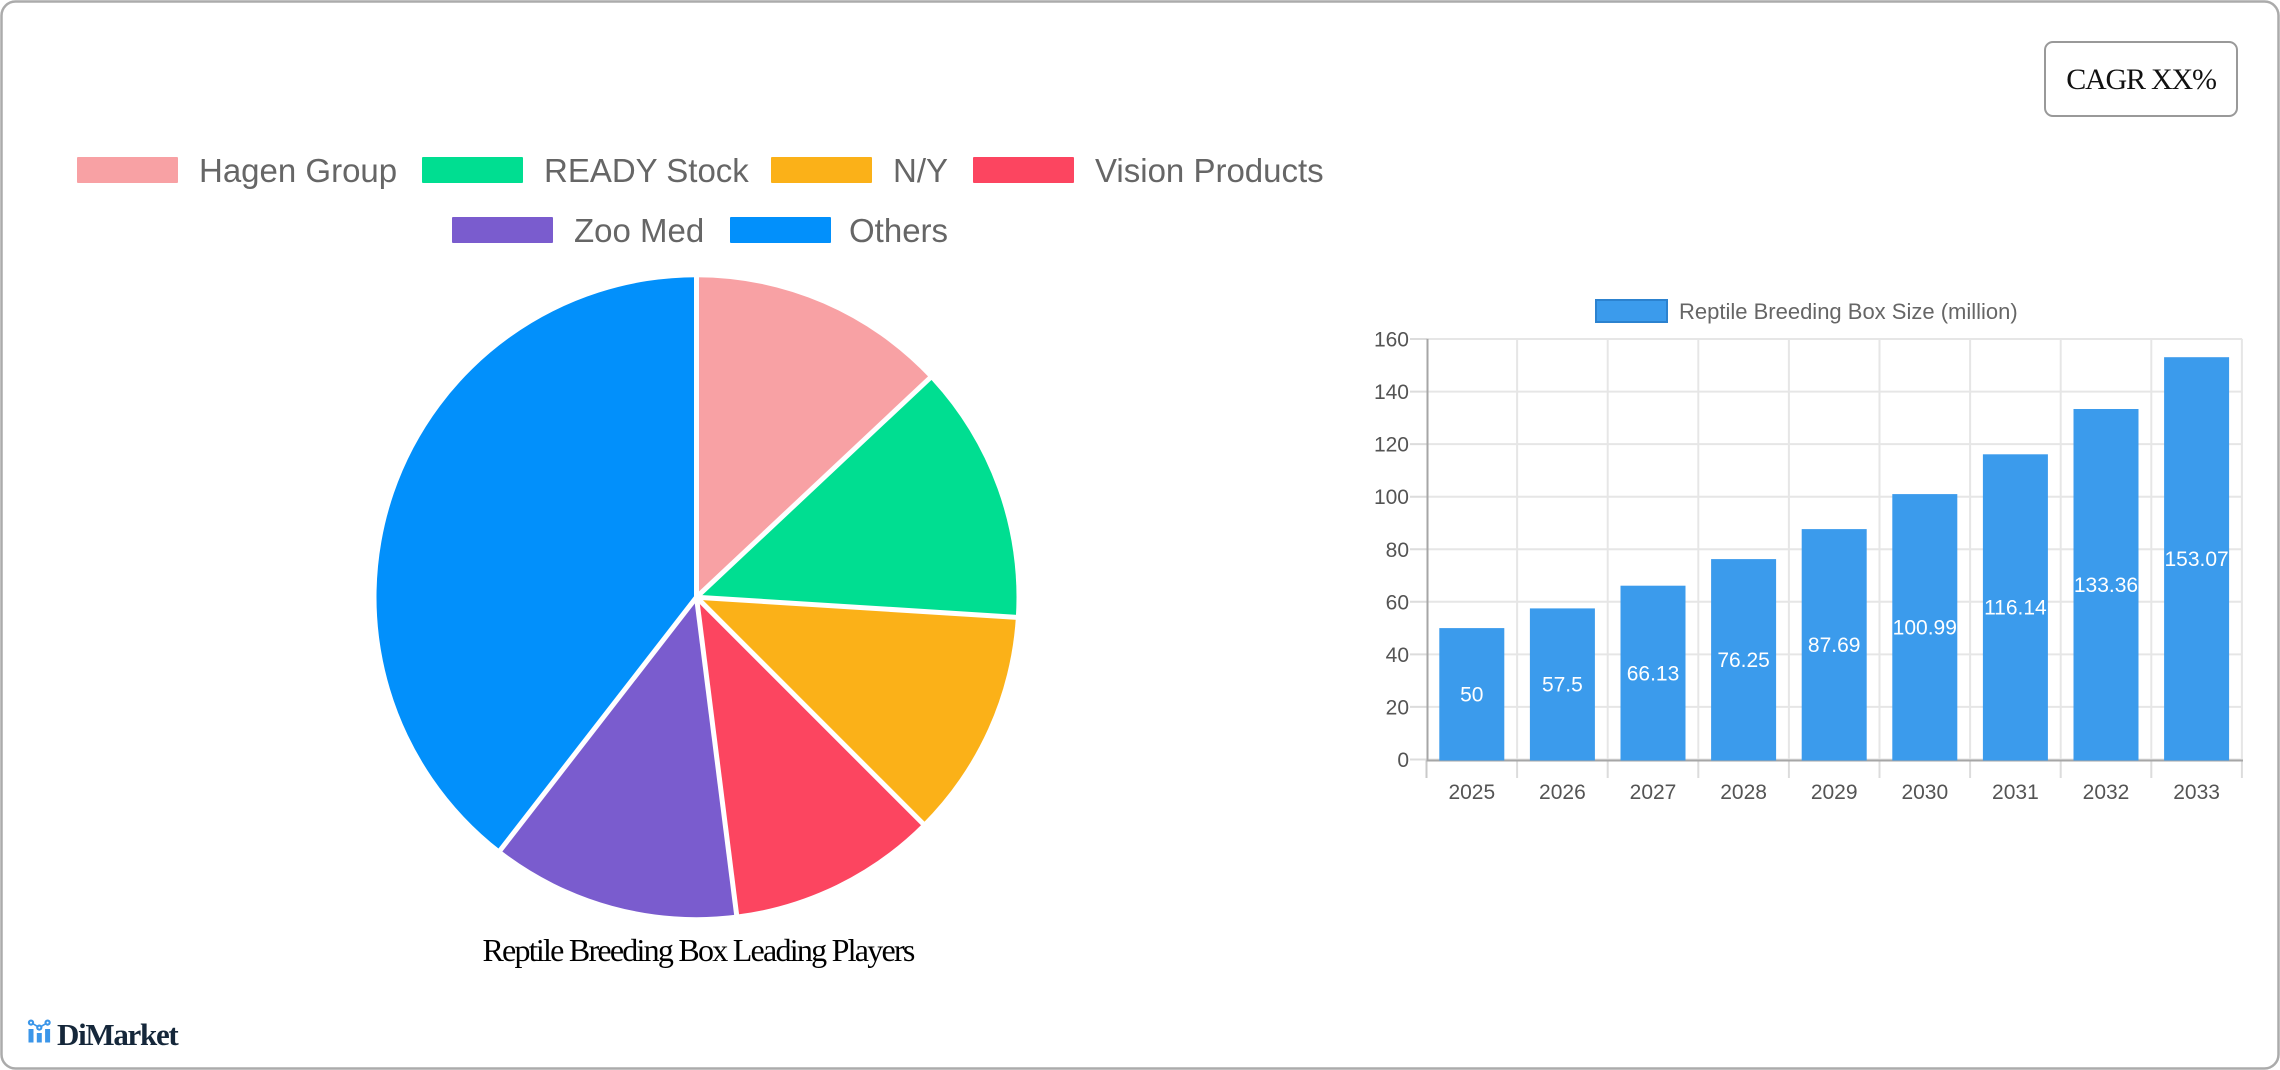 Image resolution: width=2280 pixels, height=1070 pixels. What do you see at coordinates (1743, 792) in the screenshot?
I see `svg-text: 2028` at bounding box center [1743, 792].